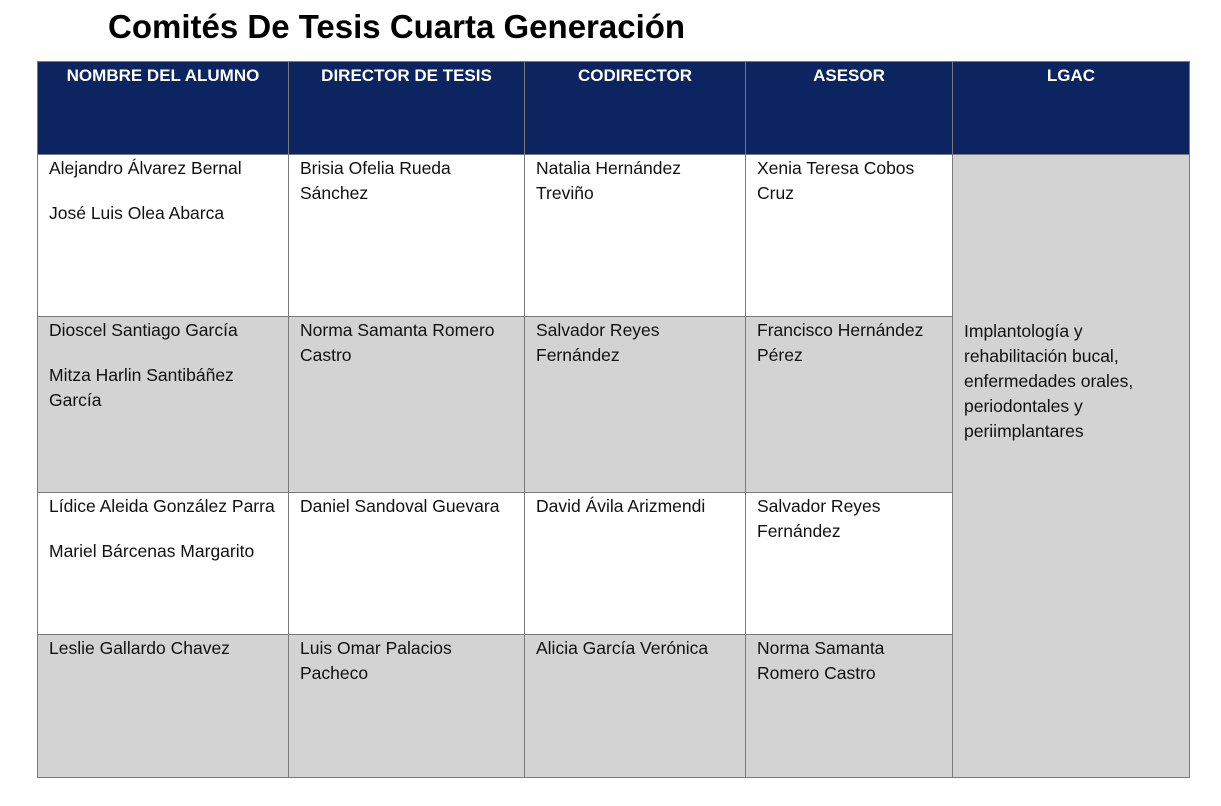 This screenshot has height=806, width=1221. I want to click on header-director: DIRECTOR DE TESIS, so click(406, 108).